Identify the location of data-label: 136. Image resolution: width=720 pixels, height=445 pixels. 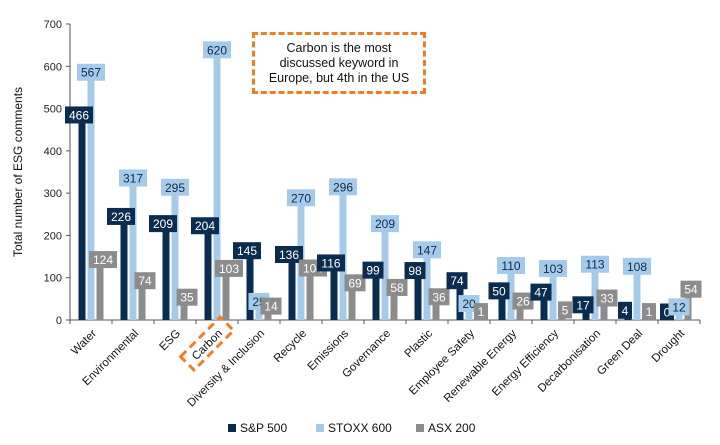
(289, 255).